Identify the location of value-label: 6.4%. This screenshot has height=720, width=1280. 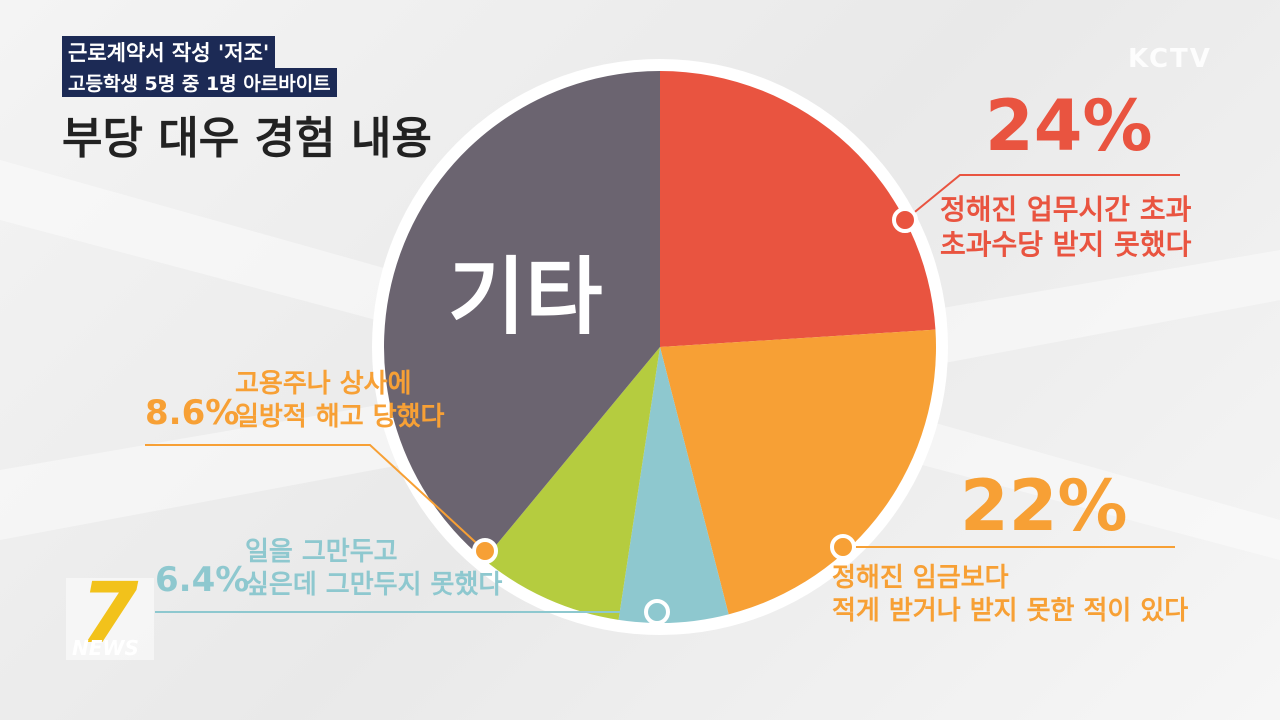
(202, 580).